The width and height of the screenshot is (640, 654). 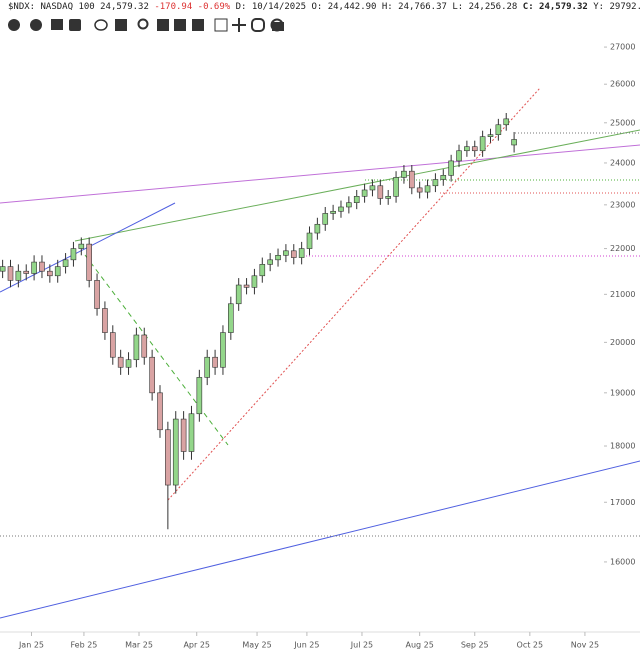 I want to click on x-tick-label: Mar 25, so click(x=139, y=645).